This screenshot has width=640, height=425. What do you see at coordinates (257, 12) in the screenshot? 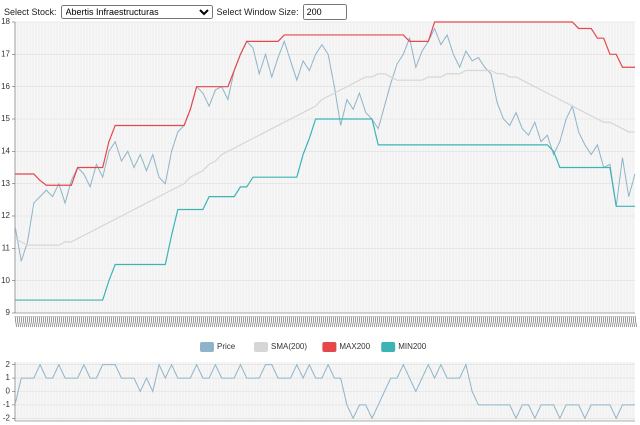
I see `window-label: Select Window Size:` at bounding box center [257, 12].